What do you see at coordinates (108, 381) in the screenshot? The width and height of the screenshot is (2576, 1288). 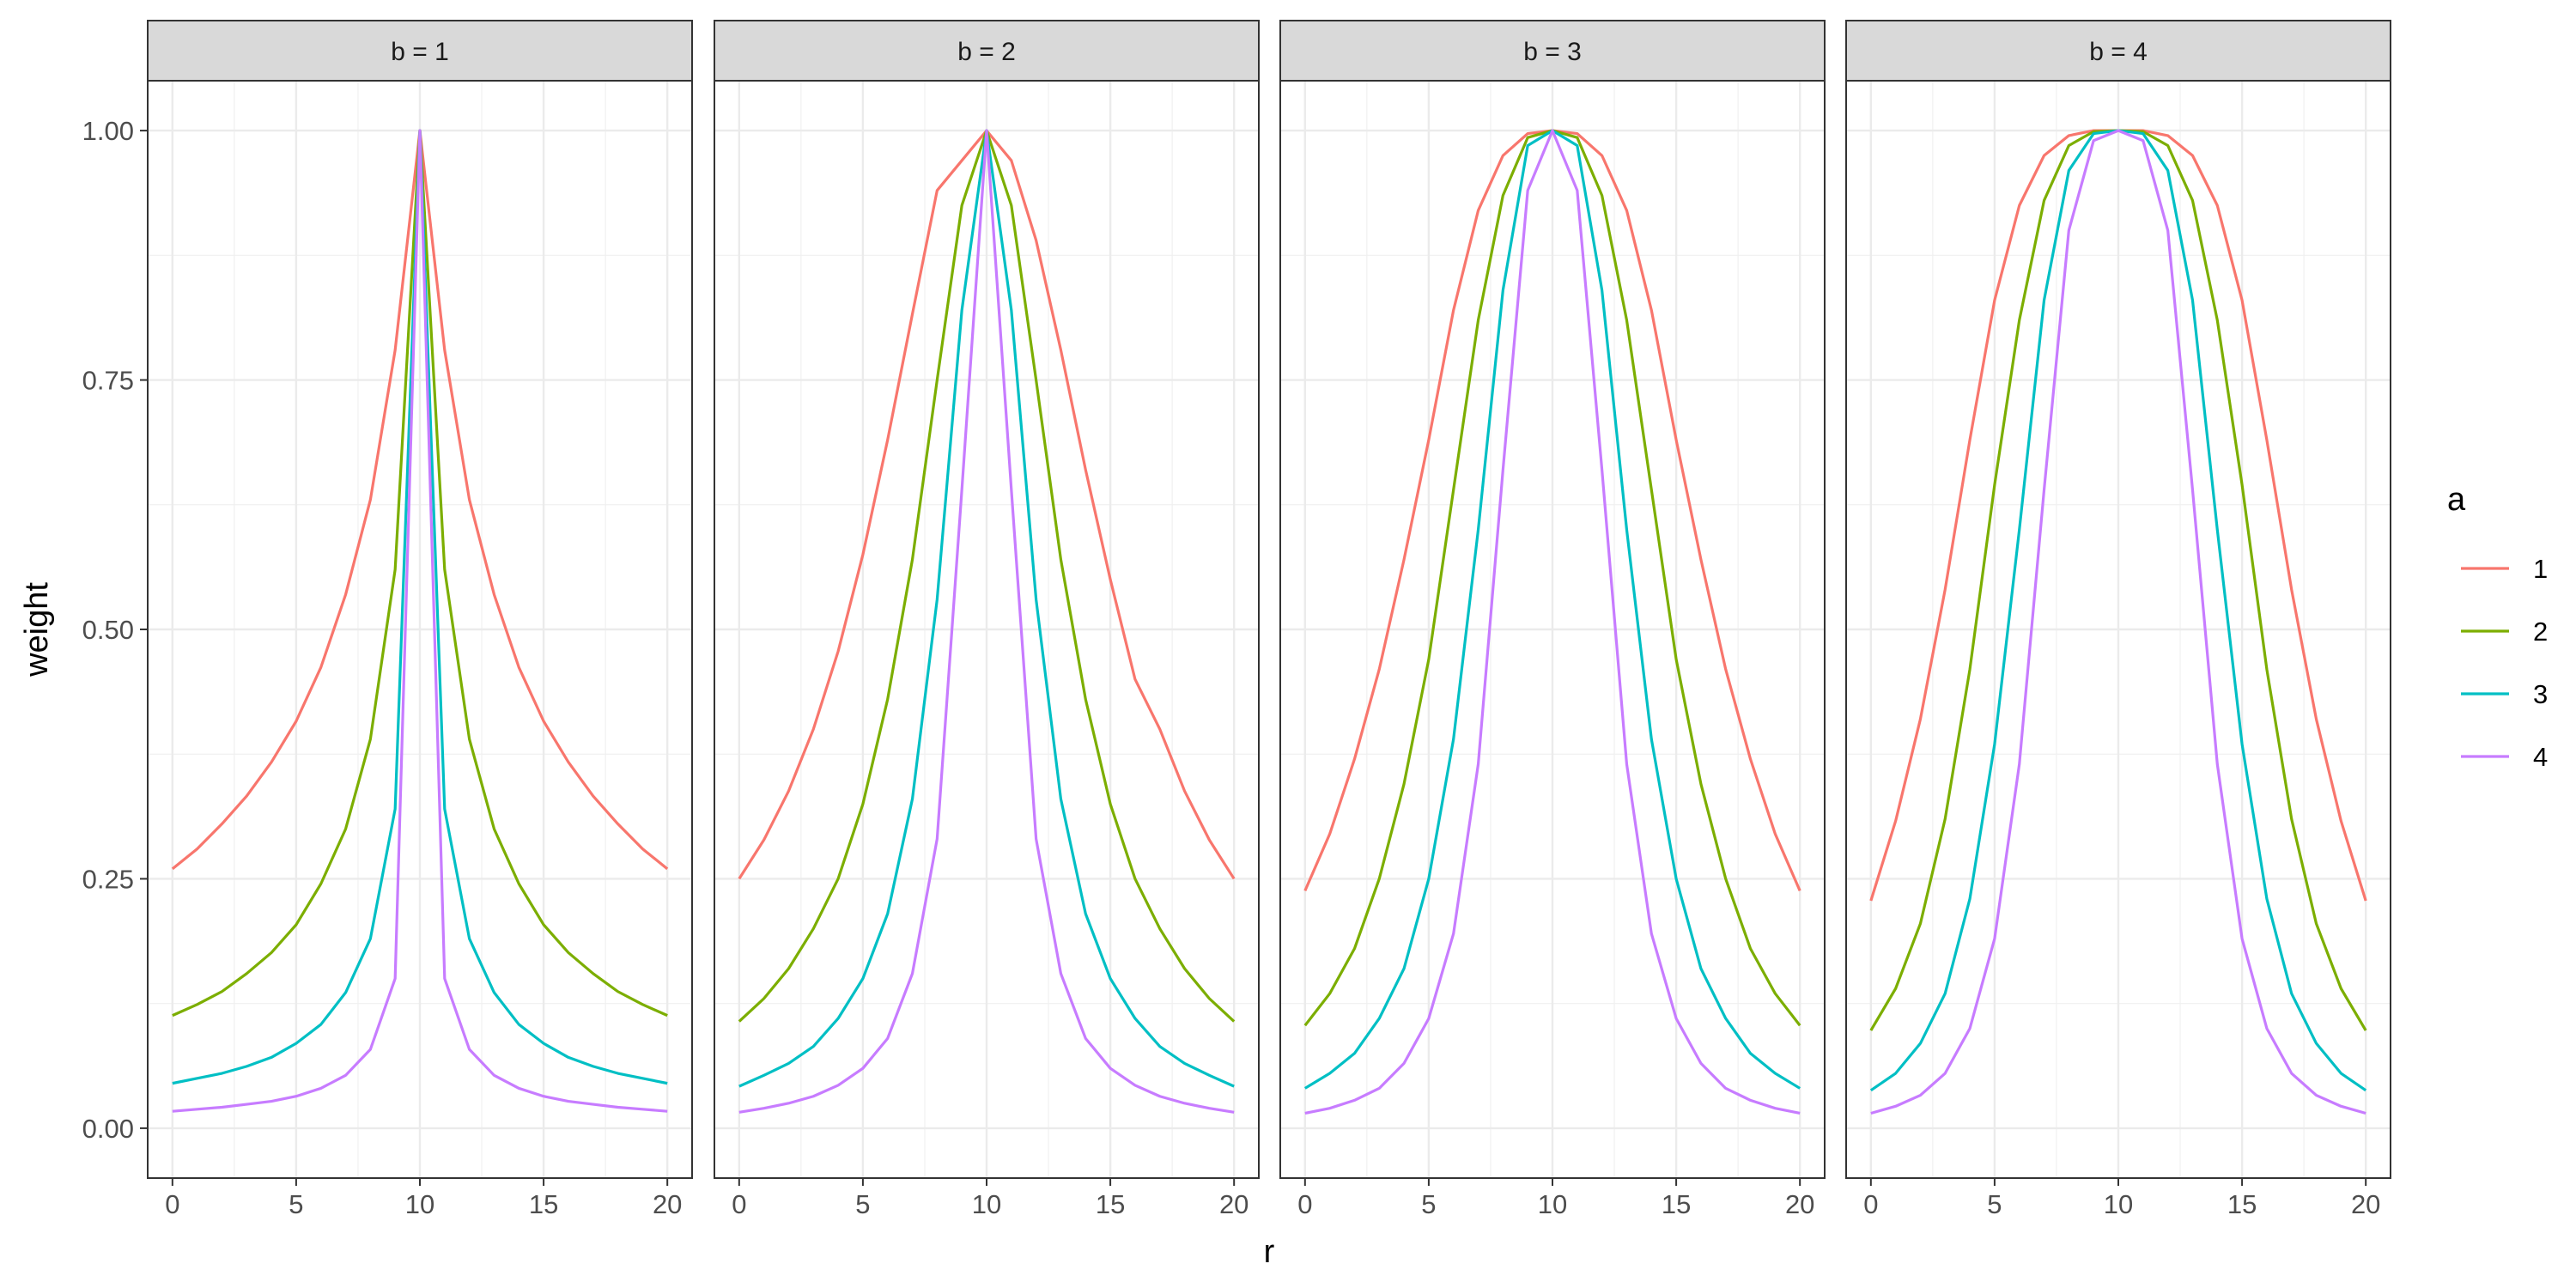 I see `y-tick-label: 0.75` at bounding box center [108, 381].